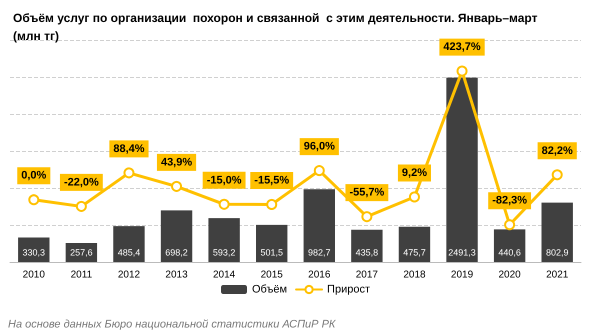 This screenshot has height=336, width=591. Describe the element at coordinates (129, 253) in the screenshot. I see `data-label: 485,4` at that location.